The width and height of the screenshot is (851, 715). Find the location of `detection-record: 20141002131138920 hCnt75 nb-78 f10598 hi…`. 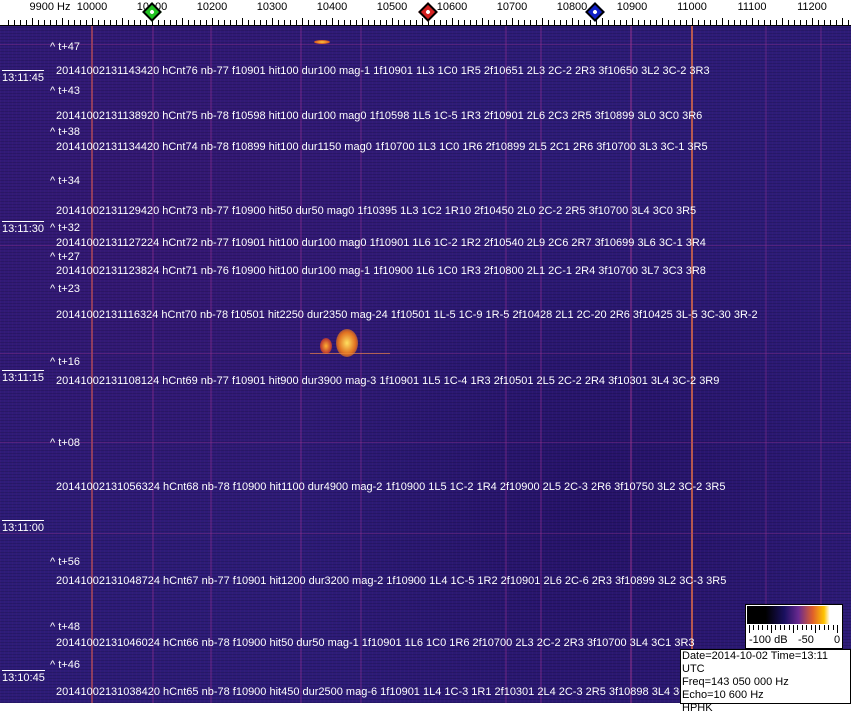

detection-record: 20141002131138920 hCnt75 nb-78 f10598 hi… is located at coordinates (379, 116).